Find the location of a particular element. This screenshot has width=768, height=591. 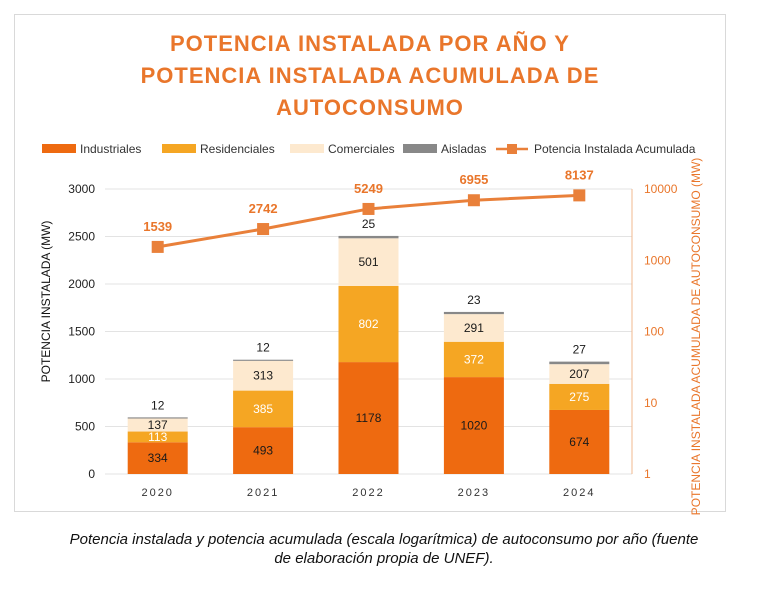

bar-residenciales-2024 is located at coordinates (579, 396).